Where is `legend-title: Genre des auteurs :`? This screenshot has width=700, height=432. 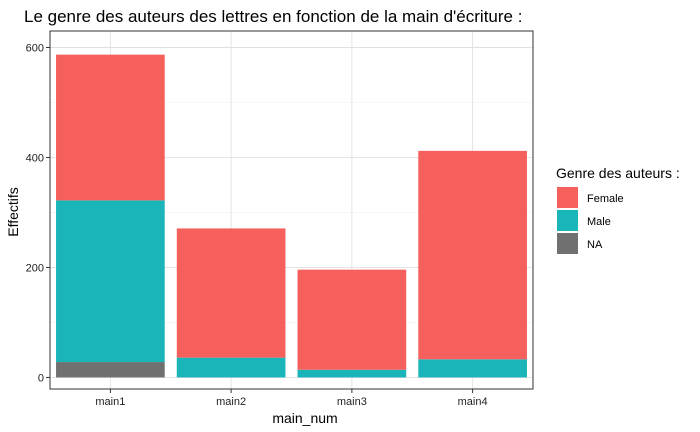
legend-title: Genre des auteurs : is located at coordinates (618, 173).